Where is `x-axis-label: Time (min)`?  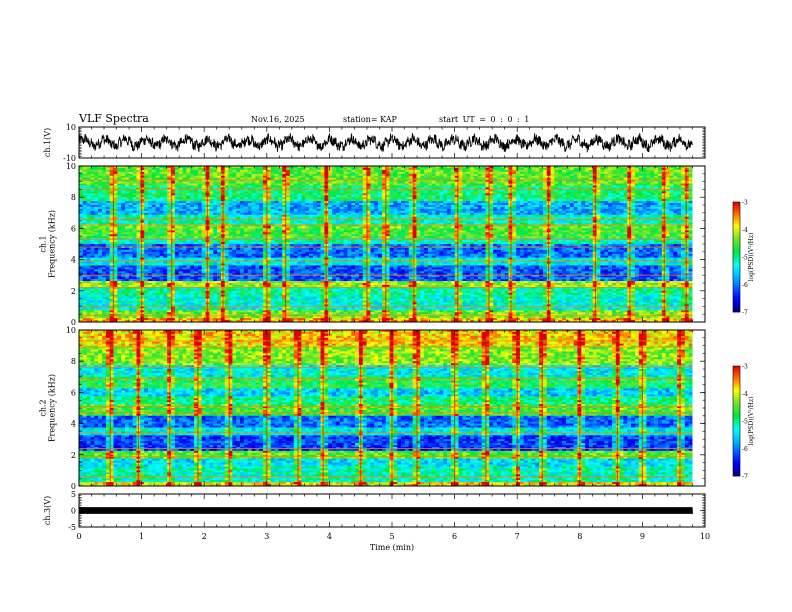 x-axis-label: Time (min) is located at coordinates (392, 547).